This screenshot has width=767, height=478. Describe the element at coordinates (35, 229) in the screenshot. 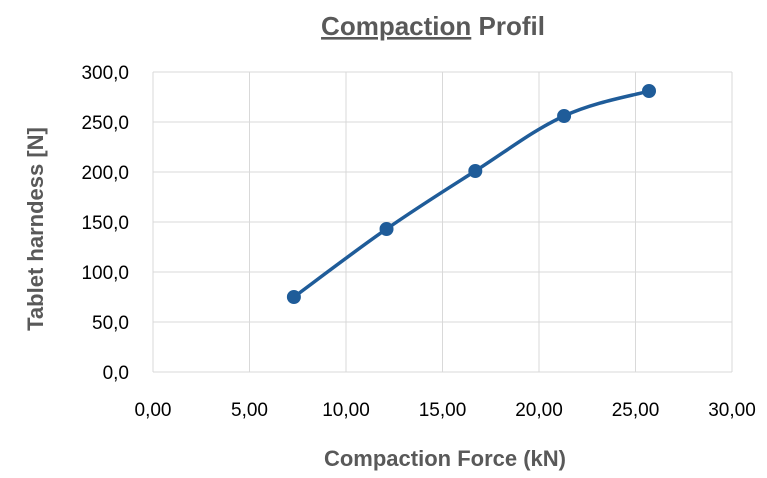

I see `y-axis-label: Tablet harndess [N]` at that location.